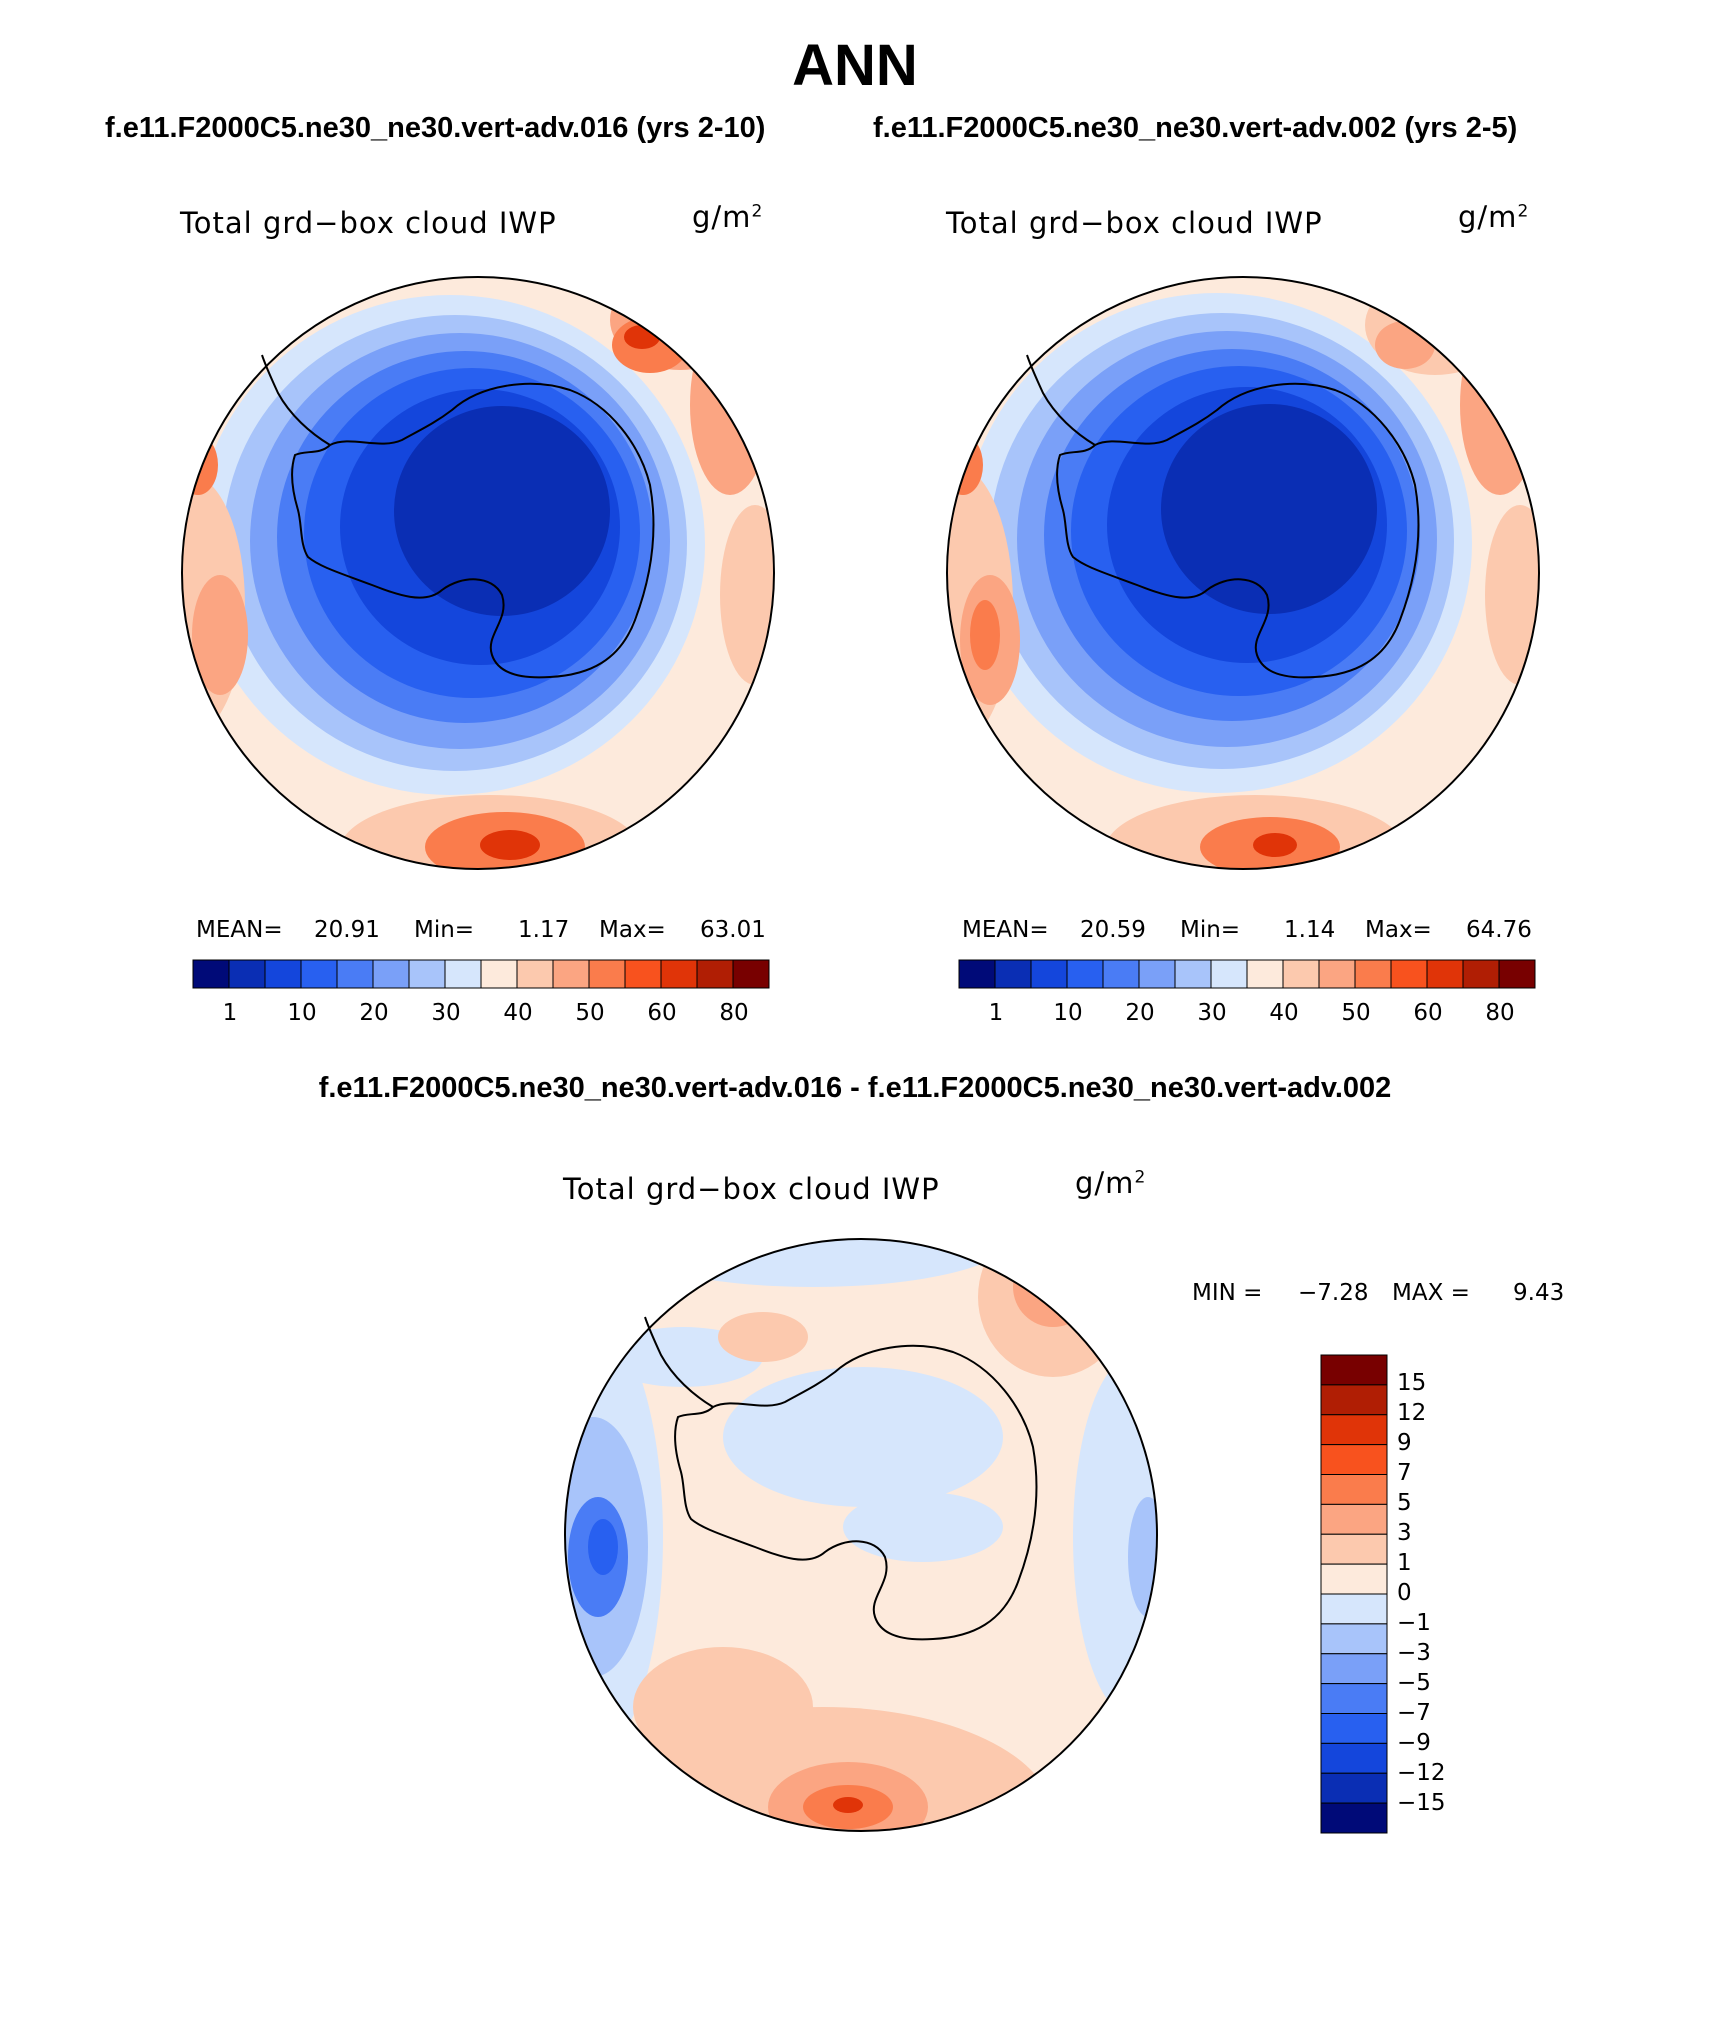 The height and width of the screenshot is (2044, 1710). I want to click on left-mean-value: 20.91, so click(347, 930).